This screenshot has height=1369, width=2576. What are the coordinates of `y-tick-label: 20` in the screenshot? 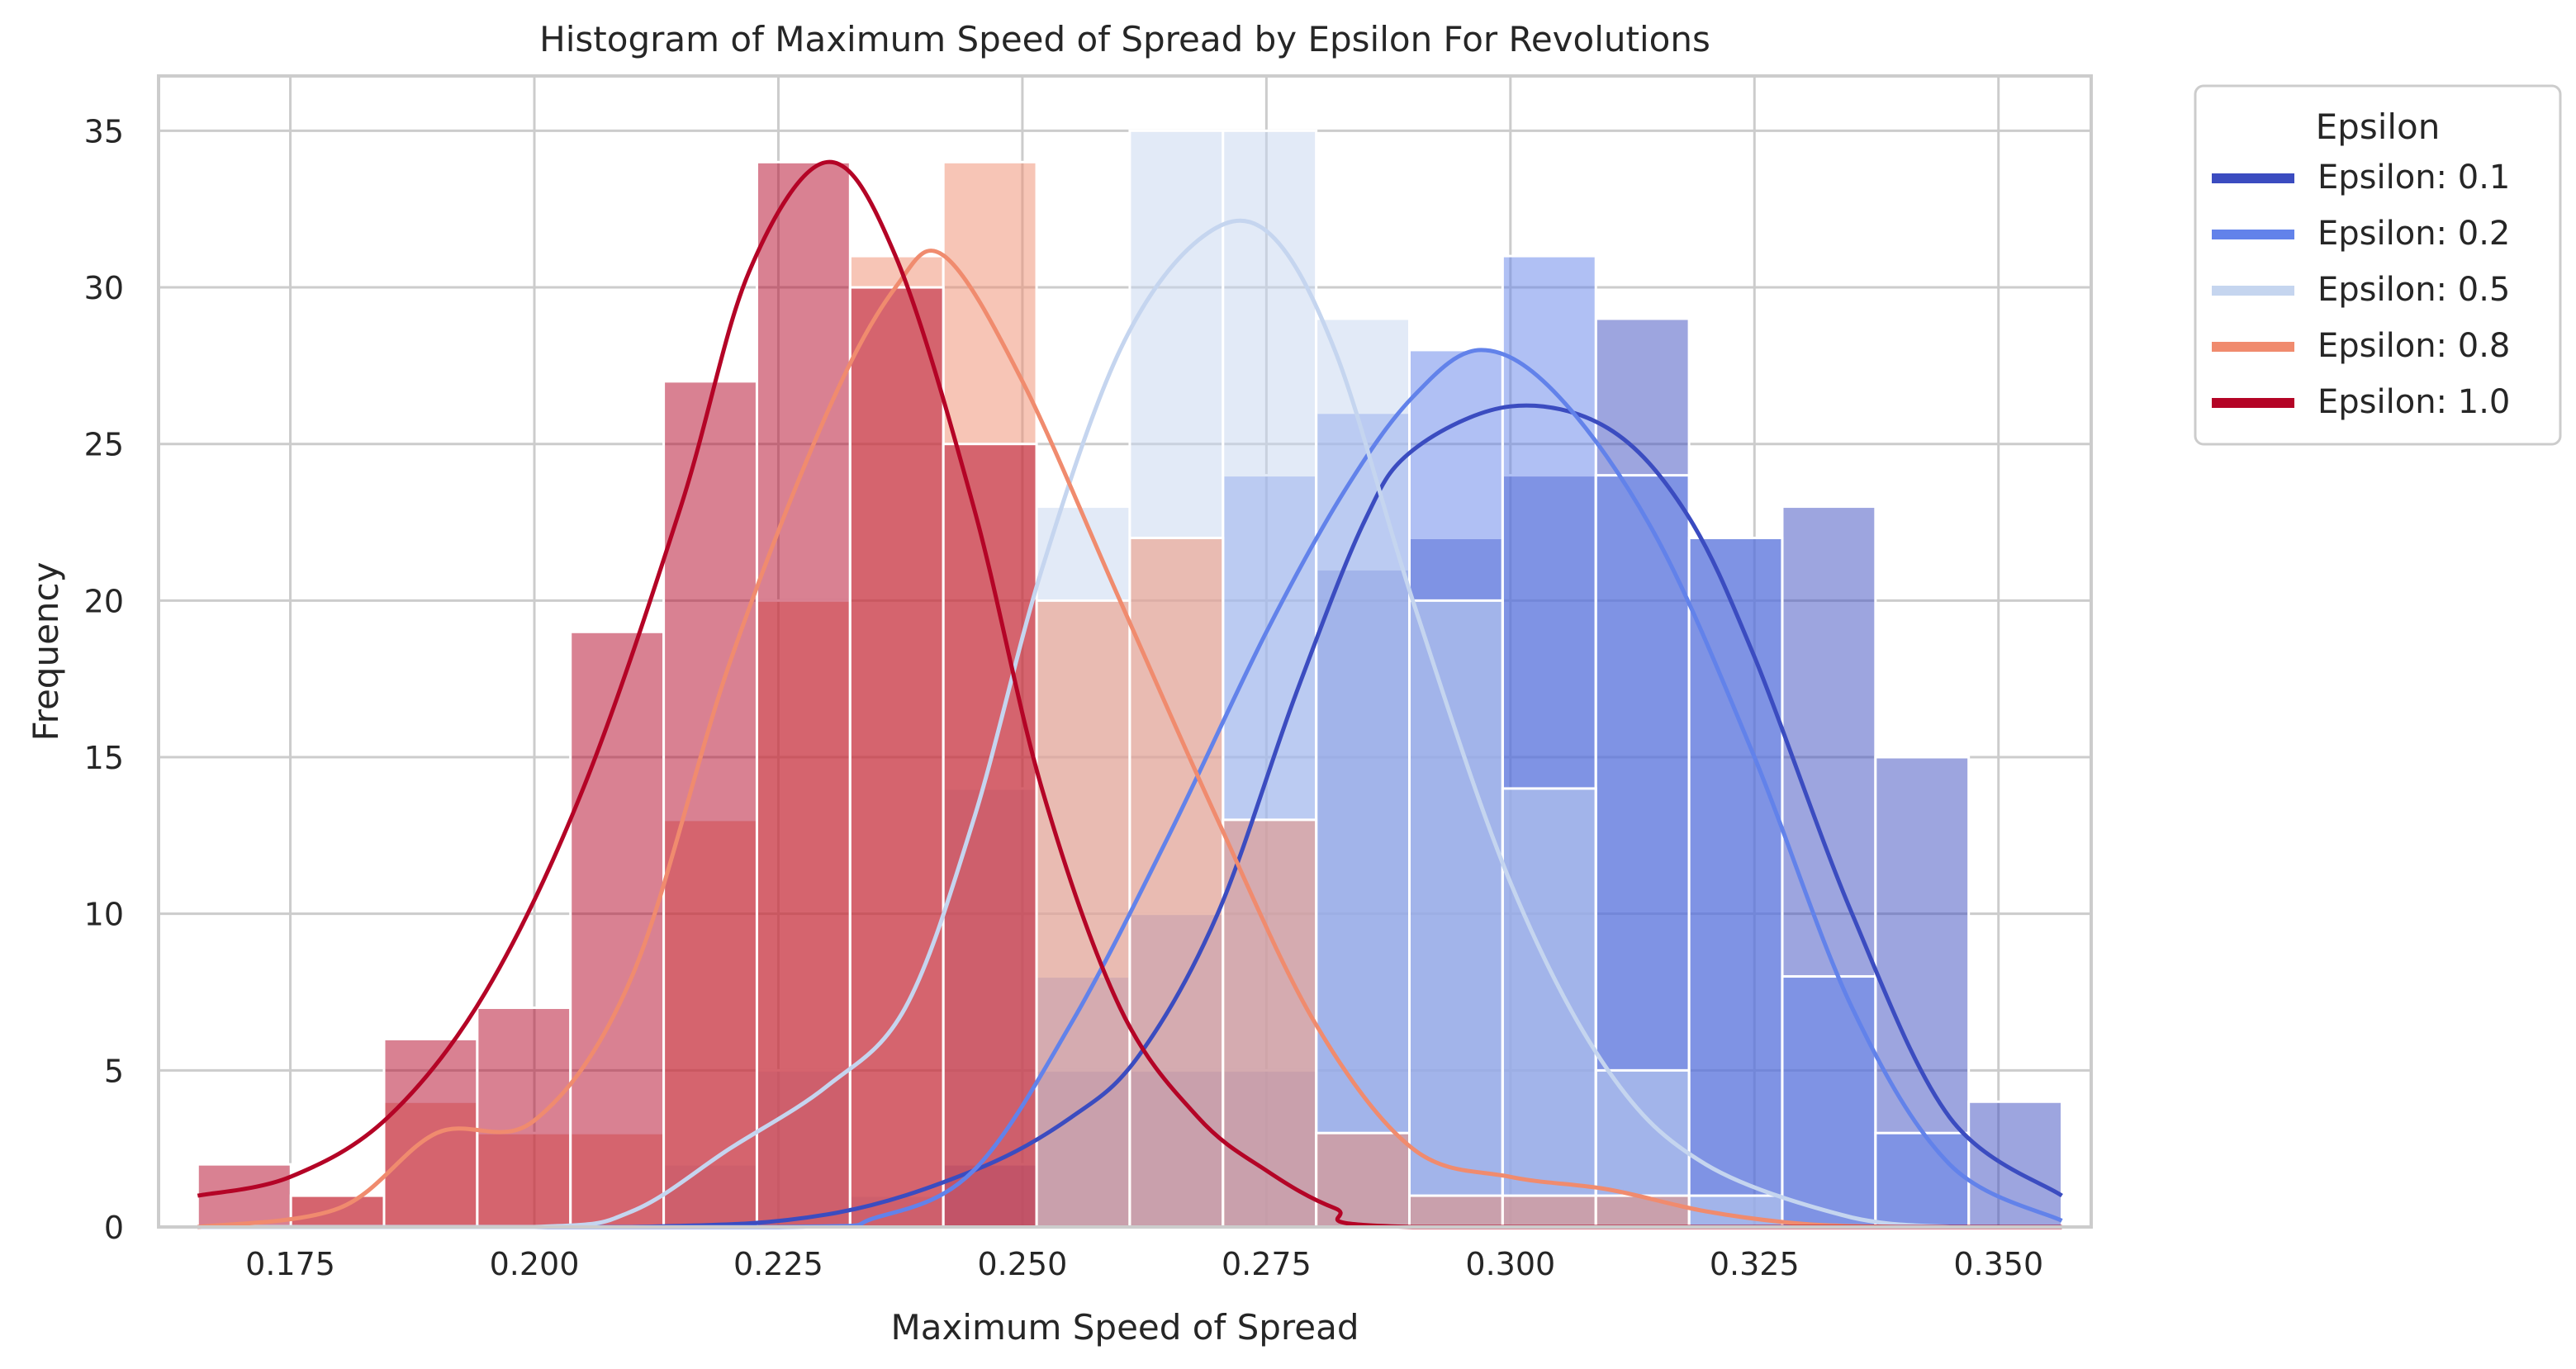 It's located at (104, 601).